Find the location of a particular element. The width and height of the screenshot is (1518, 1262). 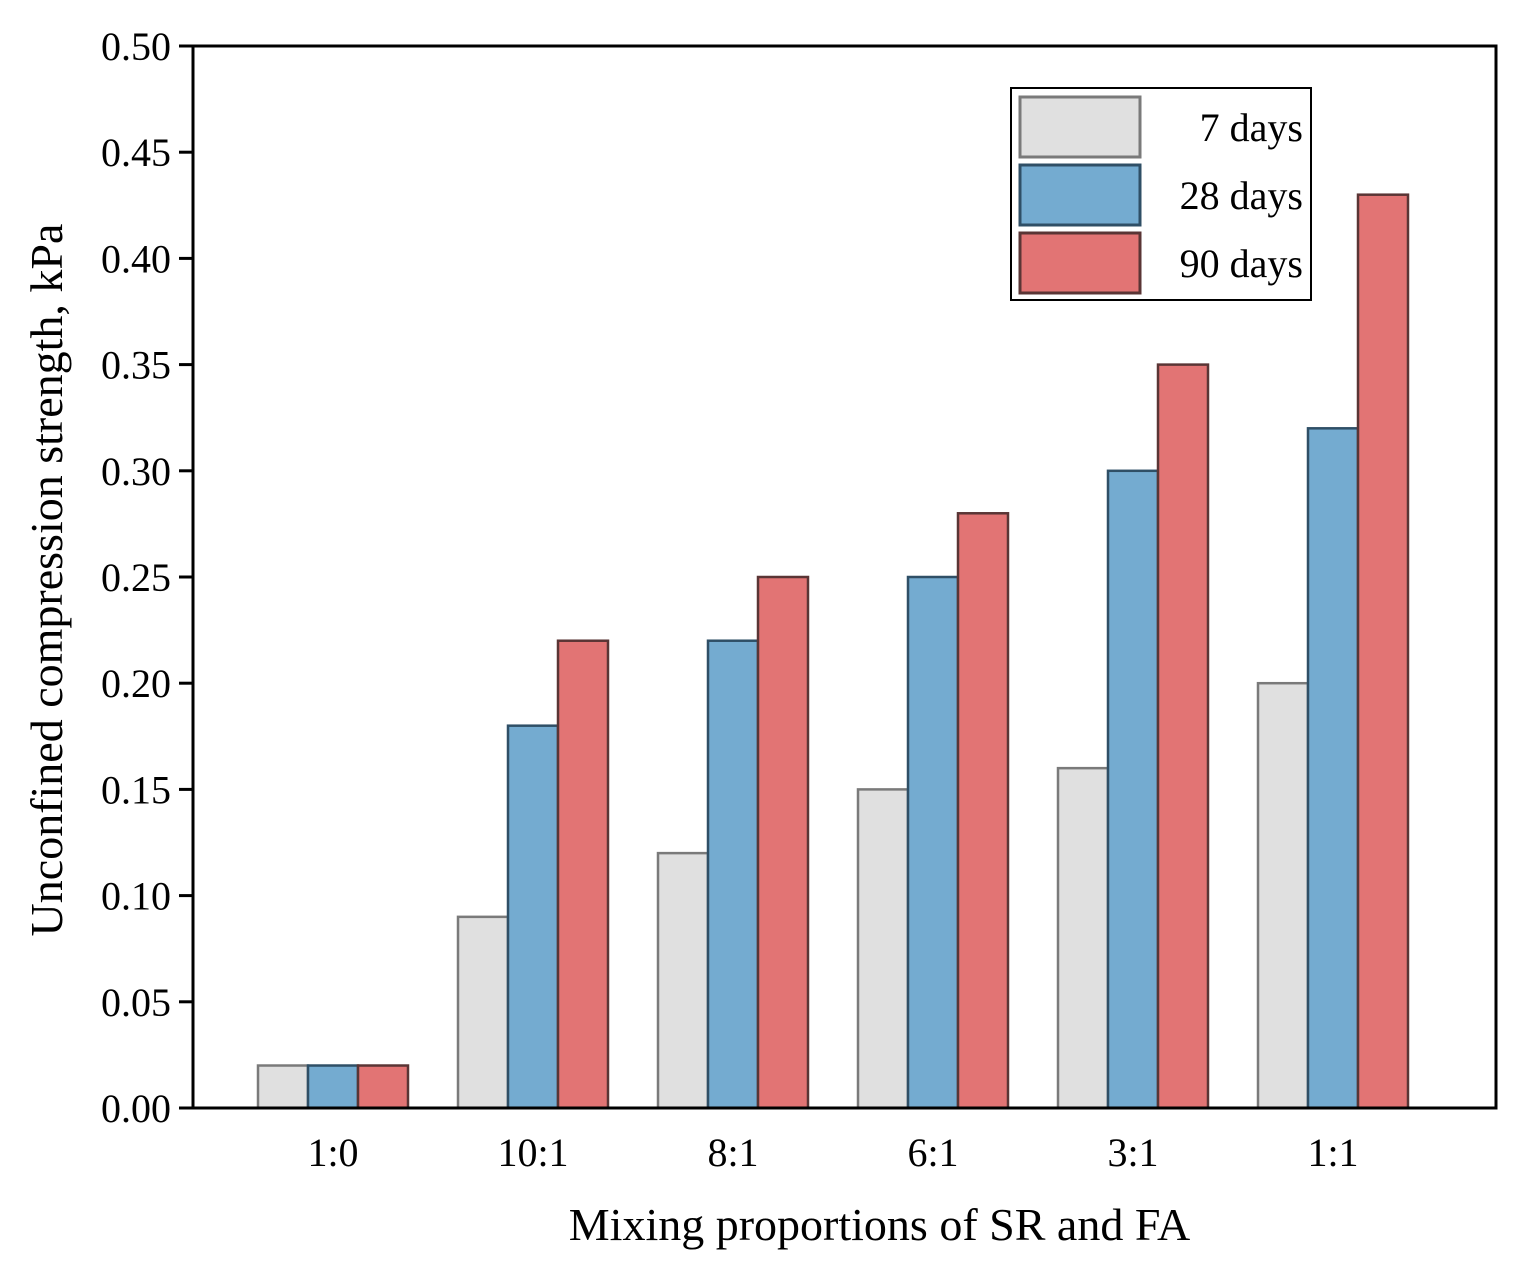

x-tick-label: 1:1 is located at coordinates (1332, 1152).